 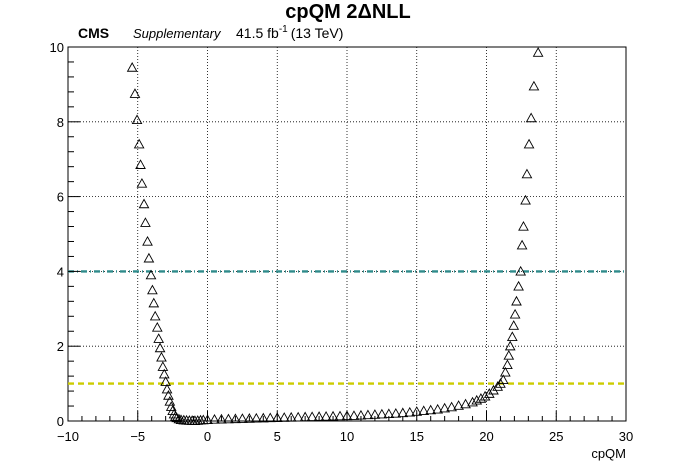 What do you see at coordinates (289, 32) in the screenshot?
I see `lumi-label: 41.5 fb-1 (13 TeV)` at bounding box center [289, 32].